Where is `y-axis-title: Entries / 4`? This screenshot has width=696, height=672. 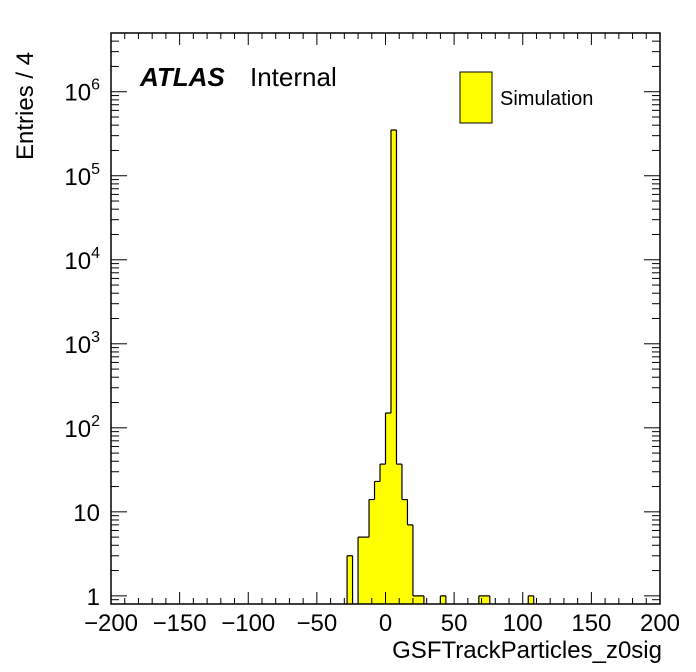
y-axis-title: Entries / 4 is located at coordinates (25, 106).